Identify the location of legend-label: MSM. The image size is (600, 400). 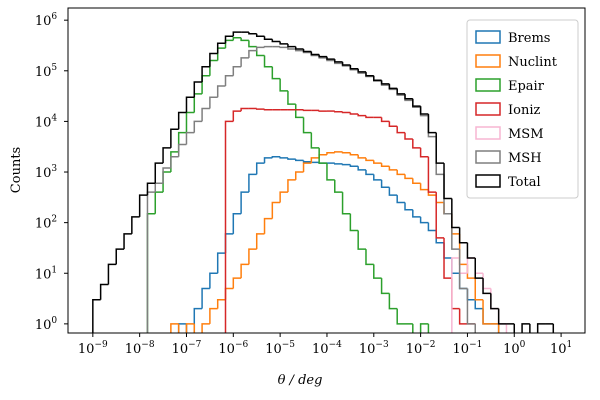
(526, 134).